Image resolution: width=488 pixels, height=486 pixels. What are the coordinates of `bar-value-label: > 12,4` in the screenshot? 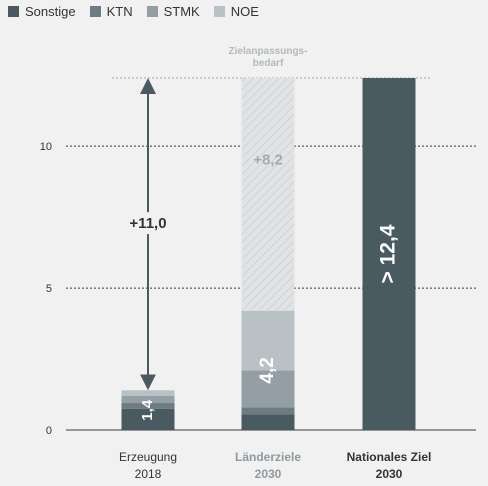 It's located at (388, 253).